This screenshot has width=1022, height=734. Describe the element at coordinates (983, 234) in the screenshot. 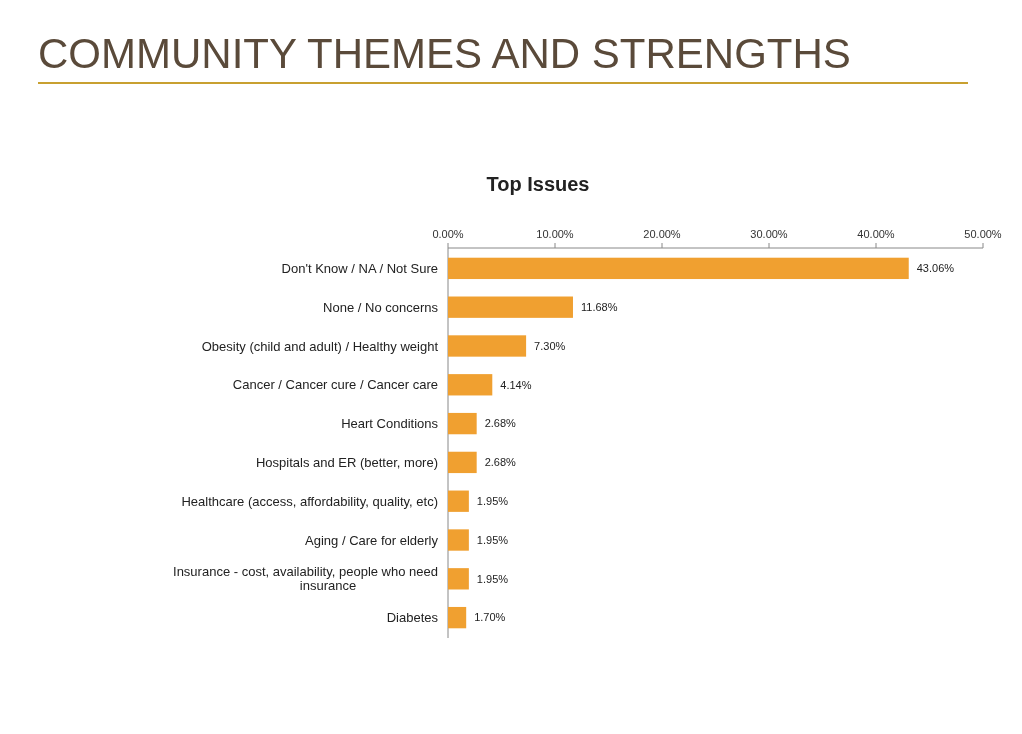

I see `x-tick-label: 50.00%` at that location.